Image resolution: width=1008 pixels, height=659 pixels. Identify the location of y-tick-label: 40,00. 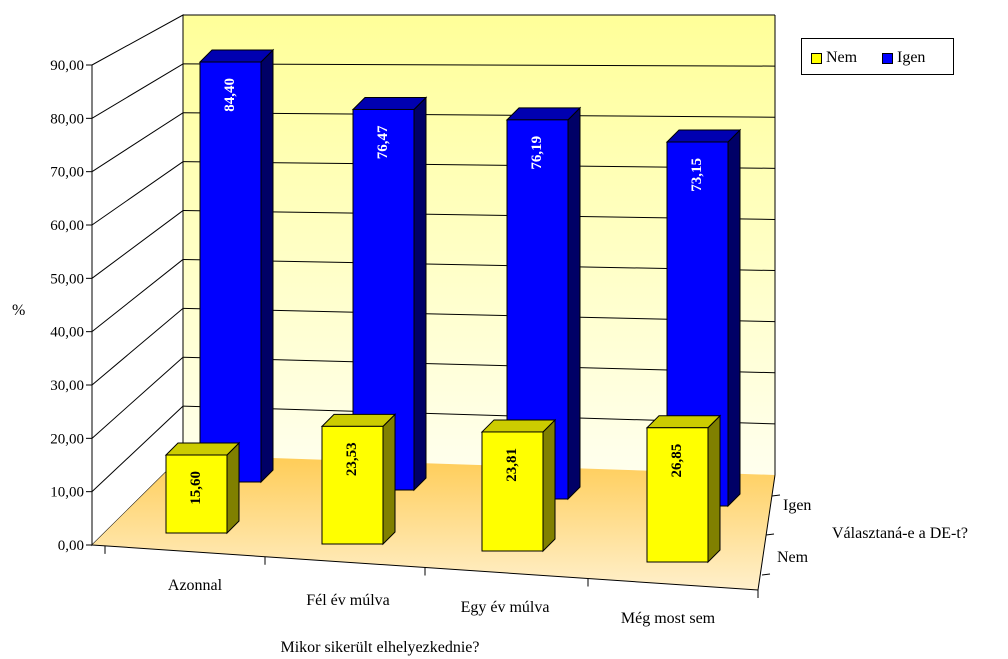
(67, 333).